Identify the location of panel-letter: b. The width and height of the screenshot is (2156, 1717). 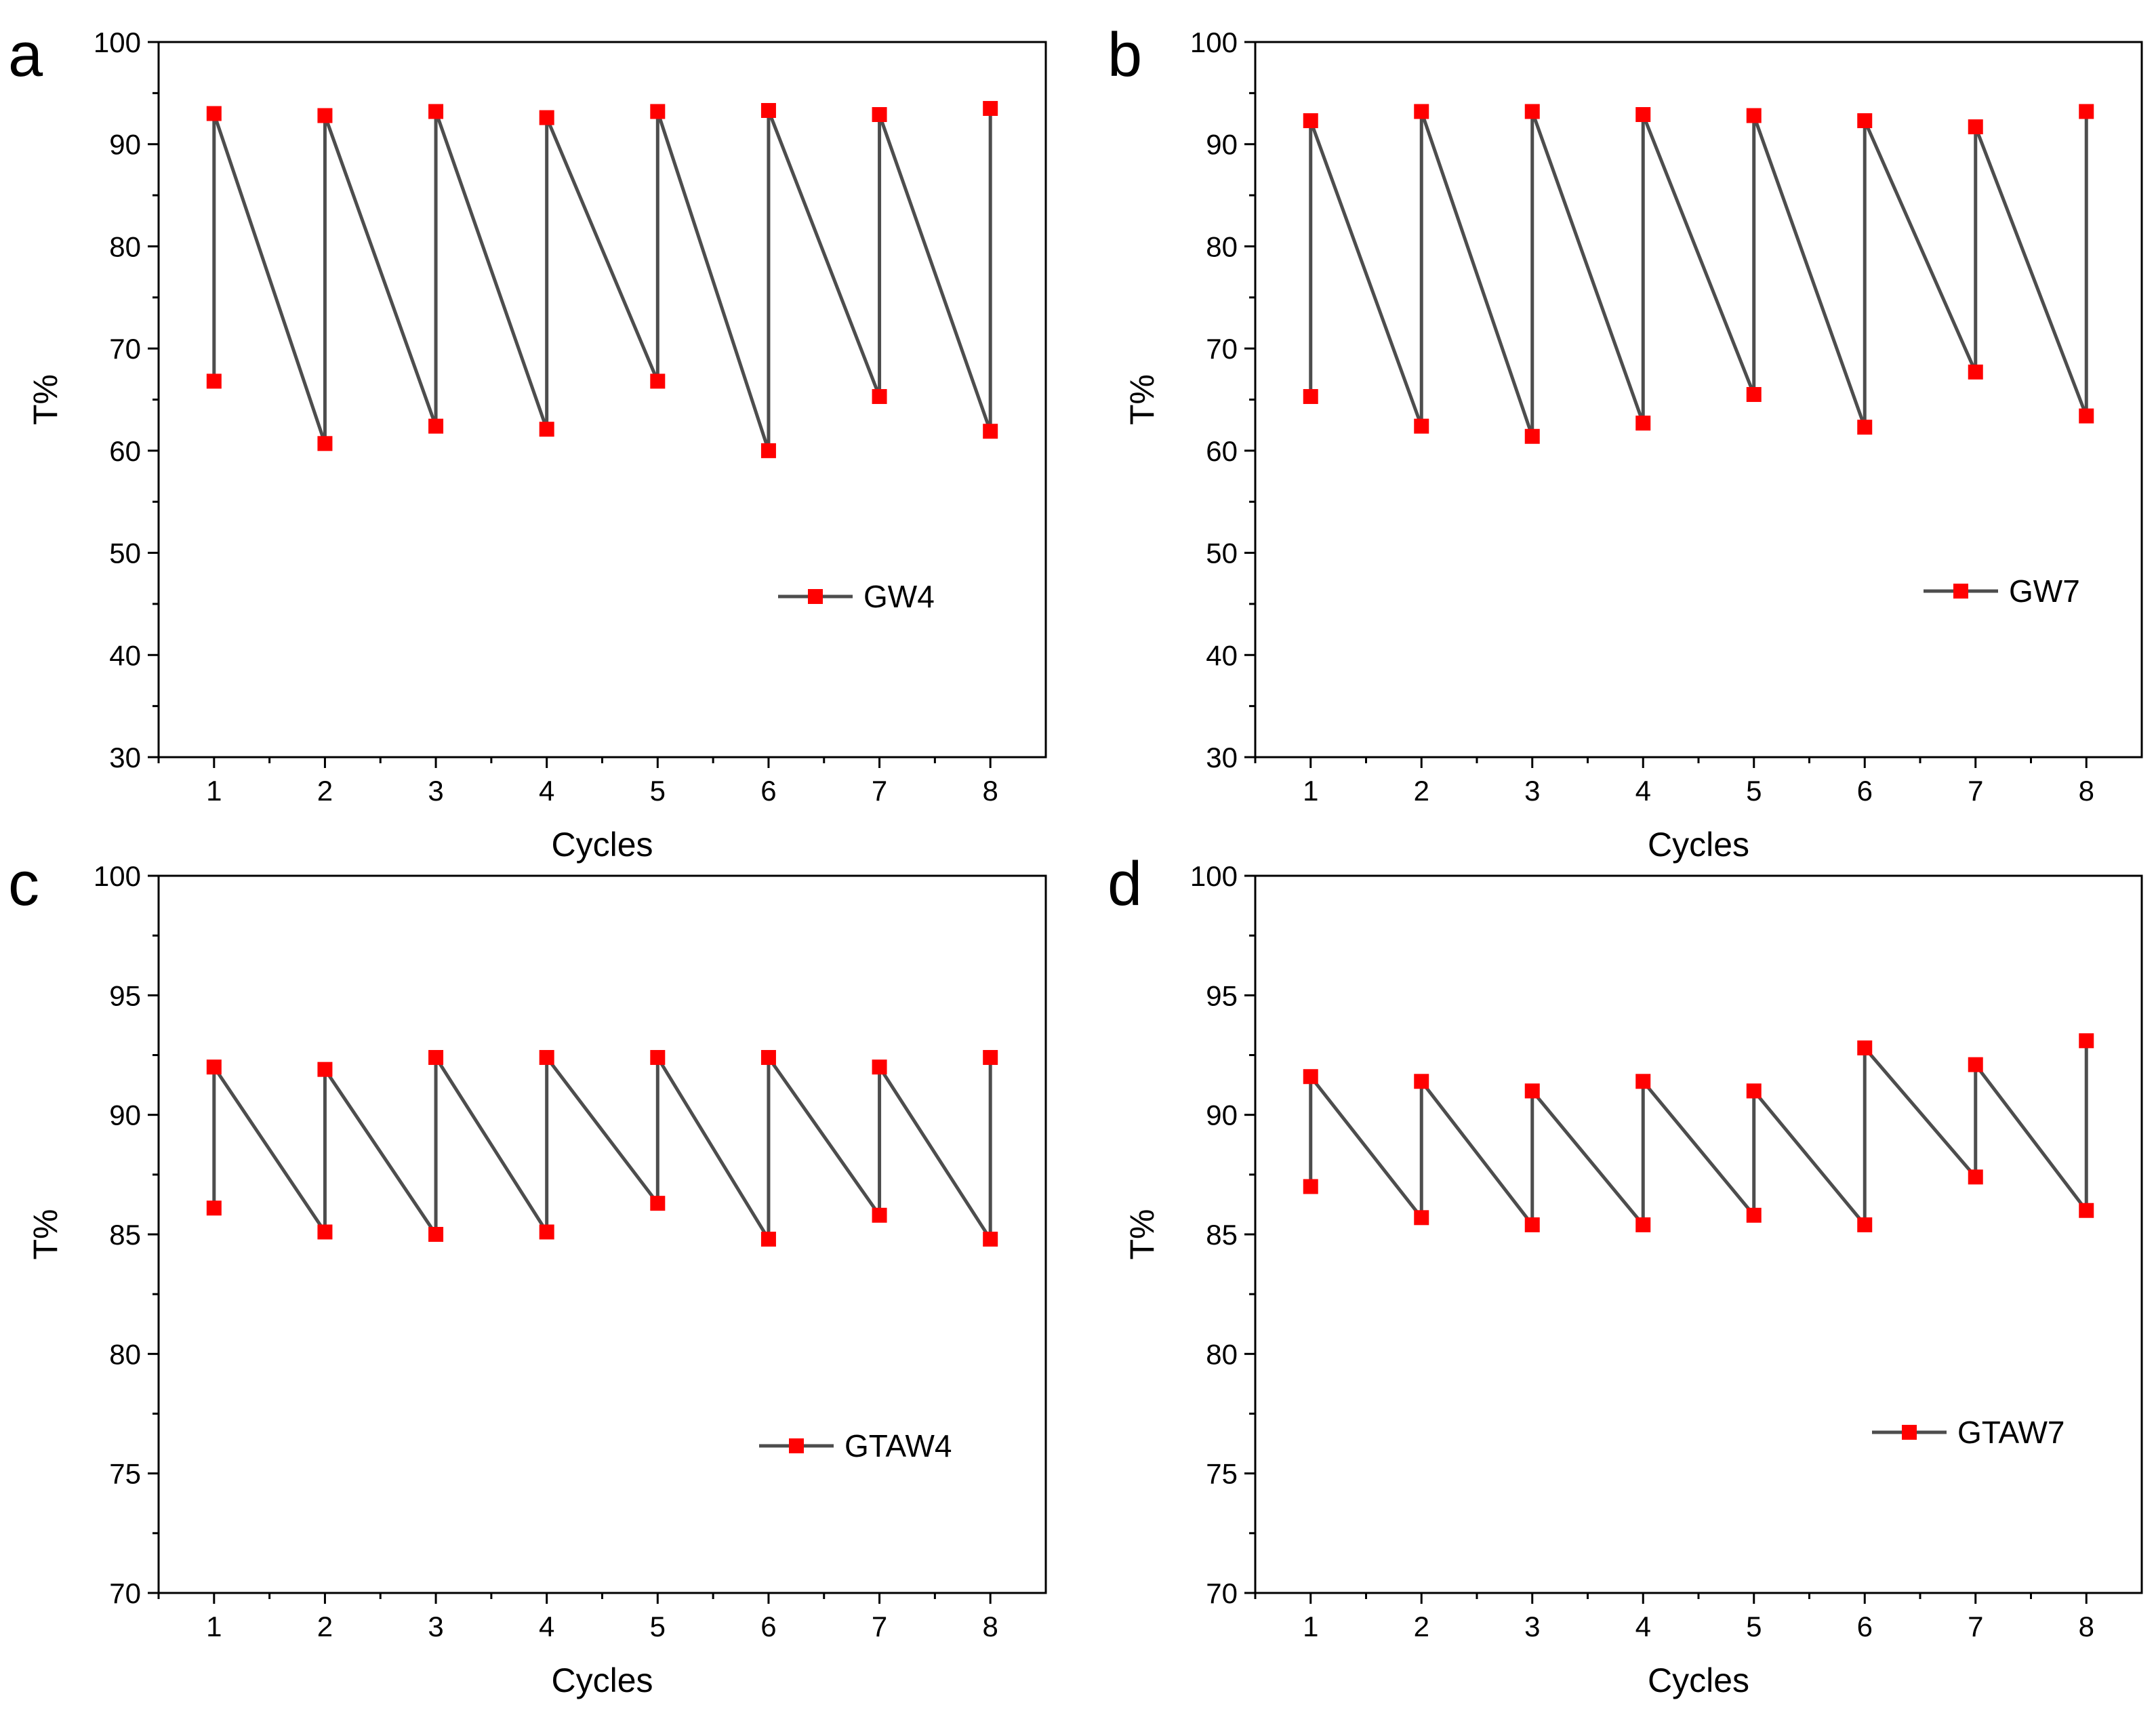
(1125, 54).